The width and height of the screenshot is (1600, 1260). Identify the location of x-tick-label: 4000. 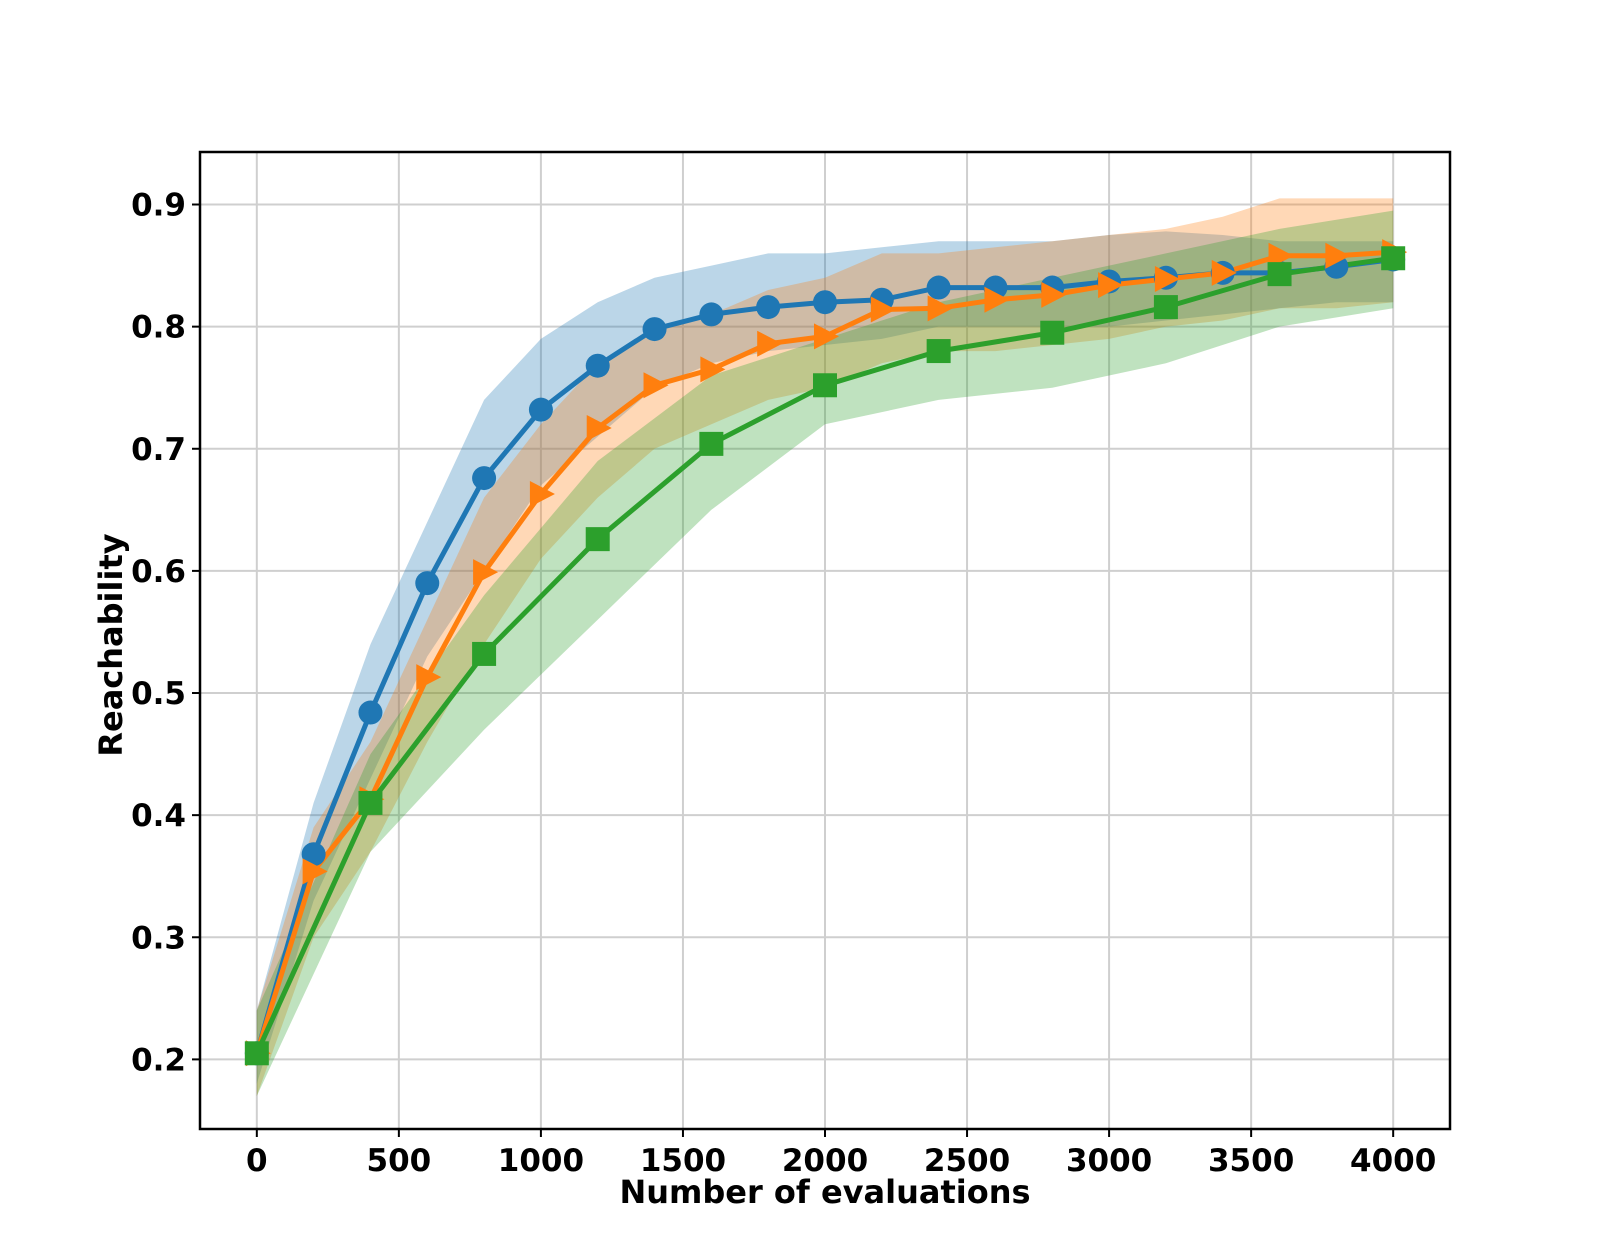
(1393, 1161).